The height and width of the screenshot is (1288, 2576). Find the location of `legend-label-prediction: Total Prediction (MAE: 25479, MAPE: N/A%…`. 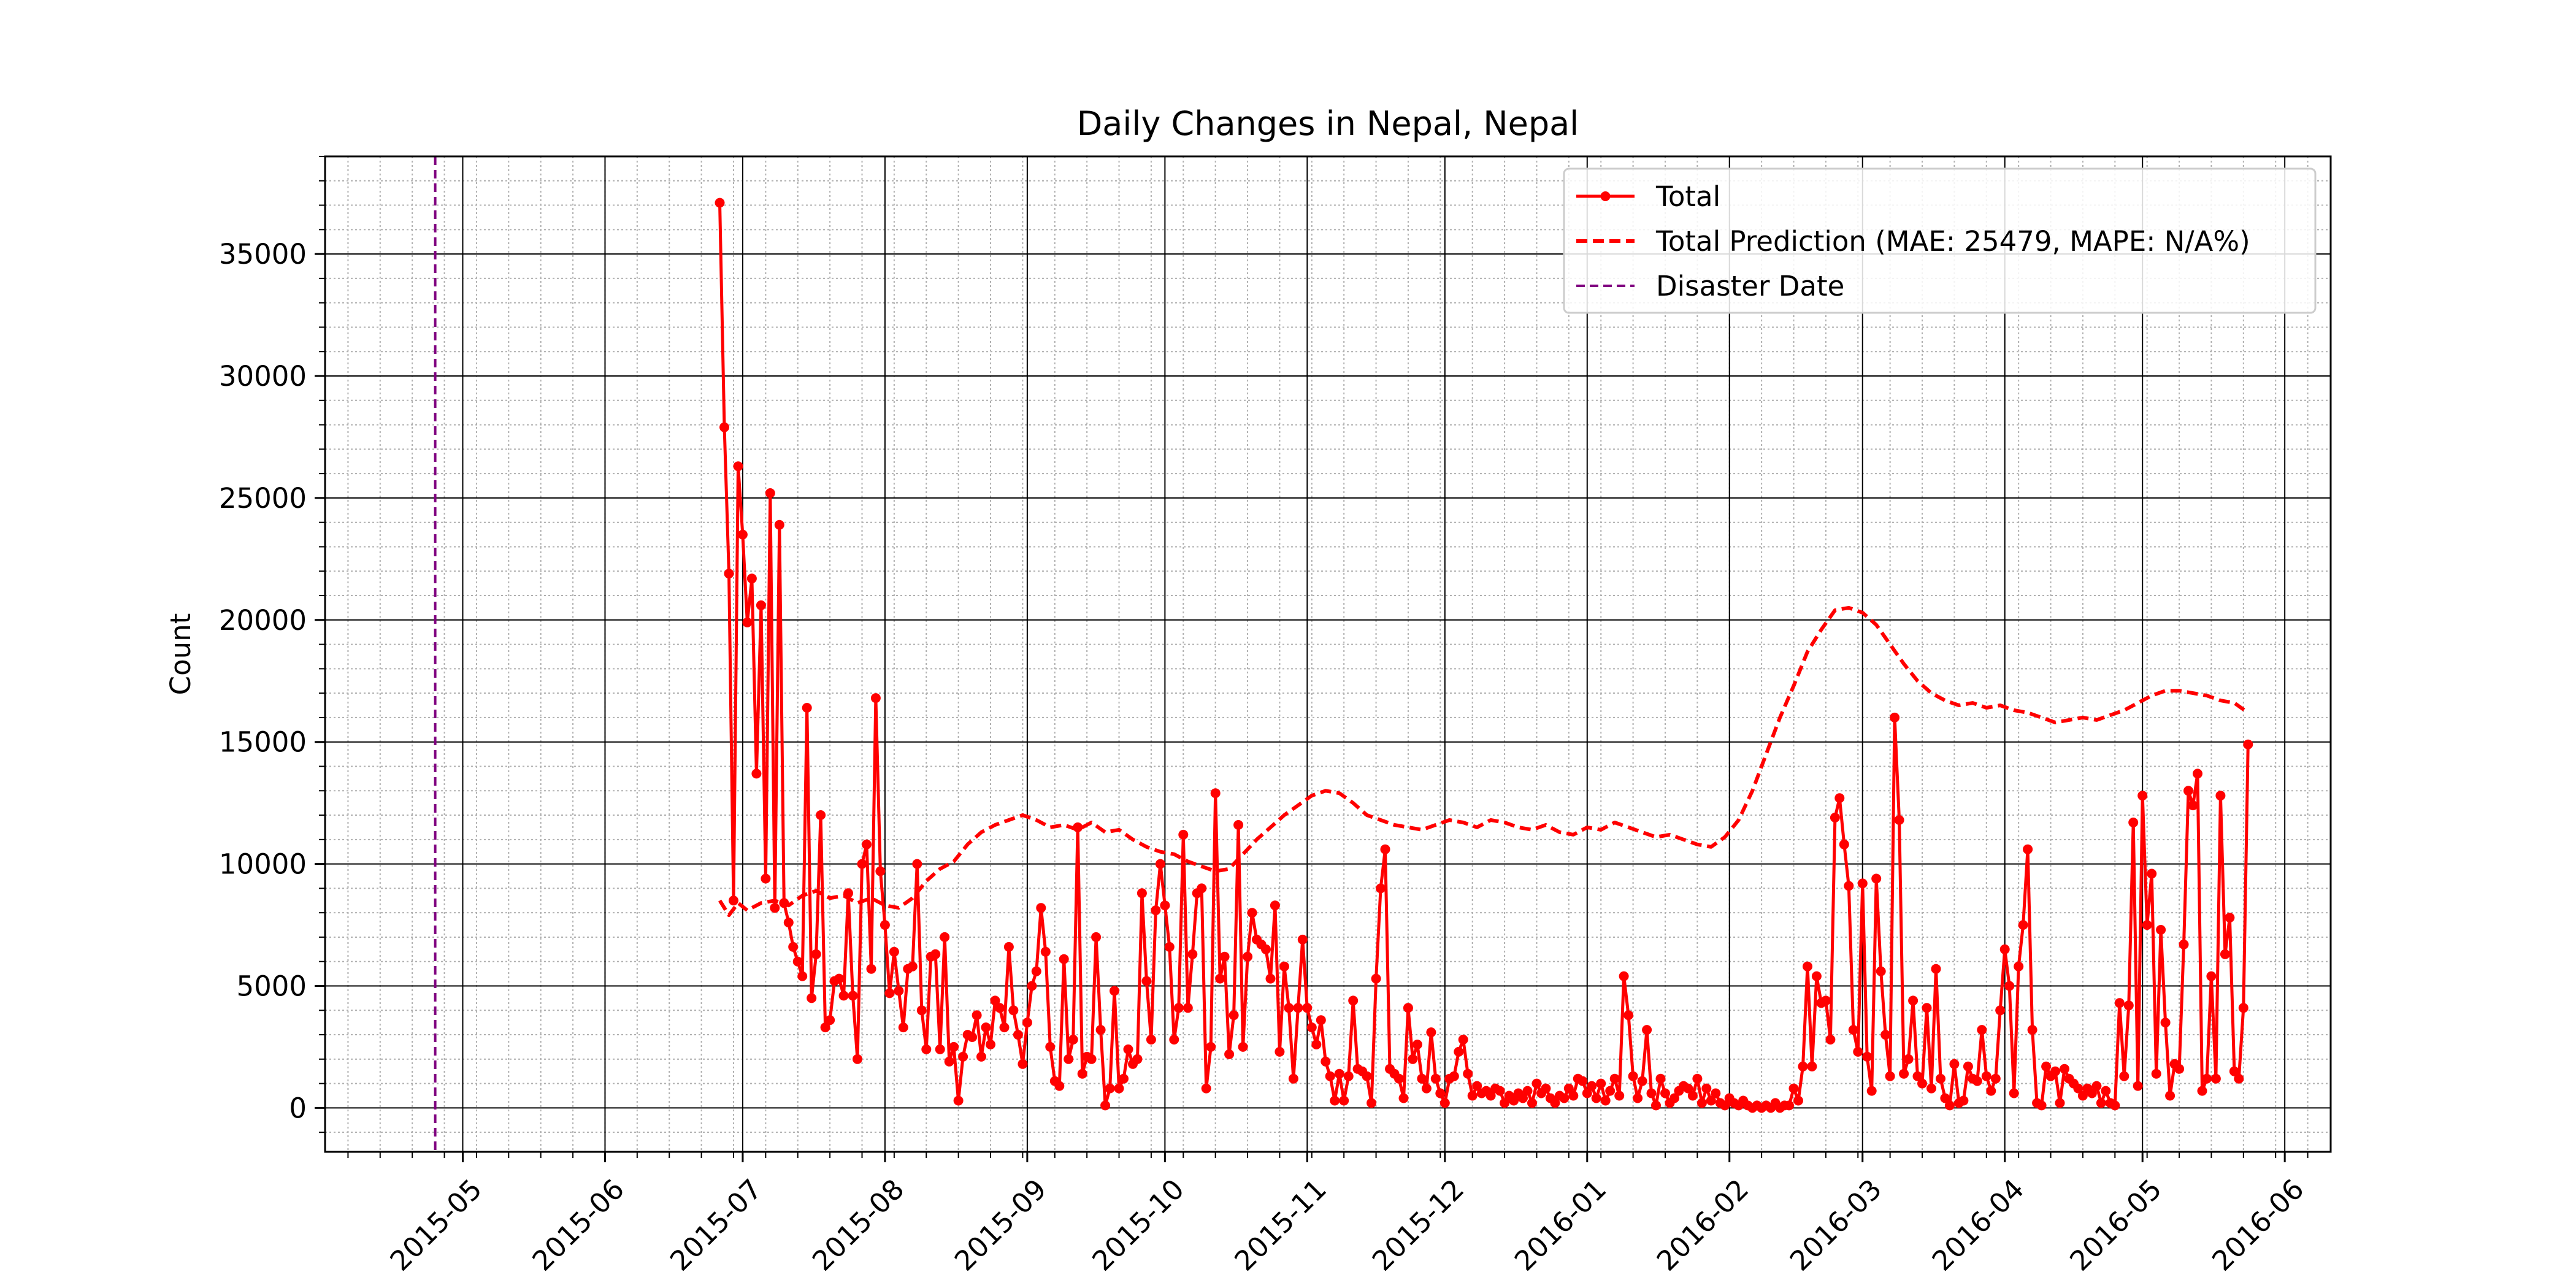

legend-label-prediction: Total Prediction (MAE: 25479, MAPE: N/A%… is located at coordinates (1952, 241).